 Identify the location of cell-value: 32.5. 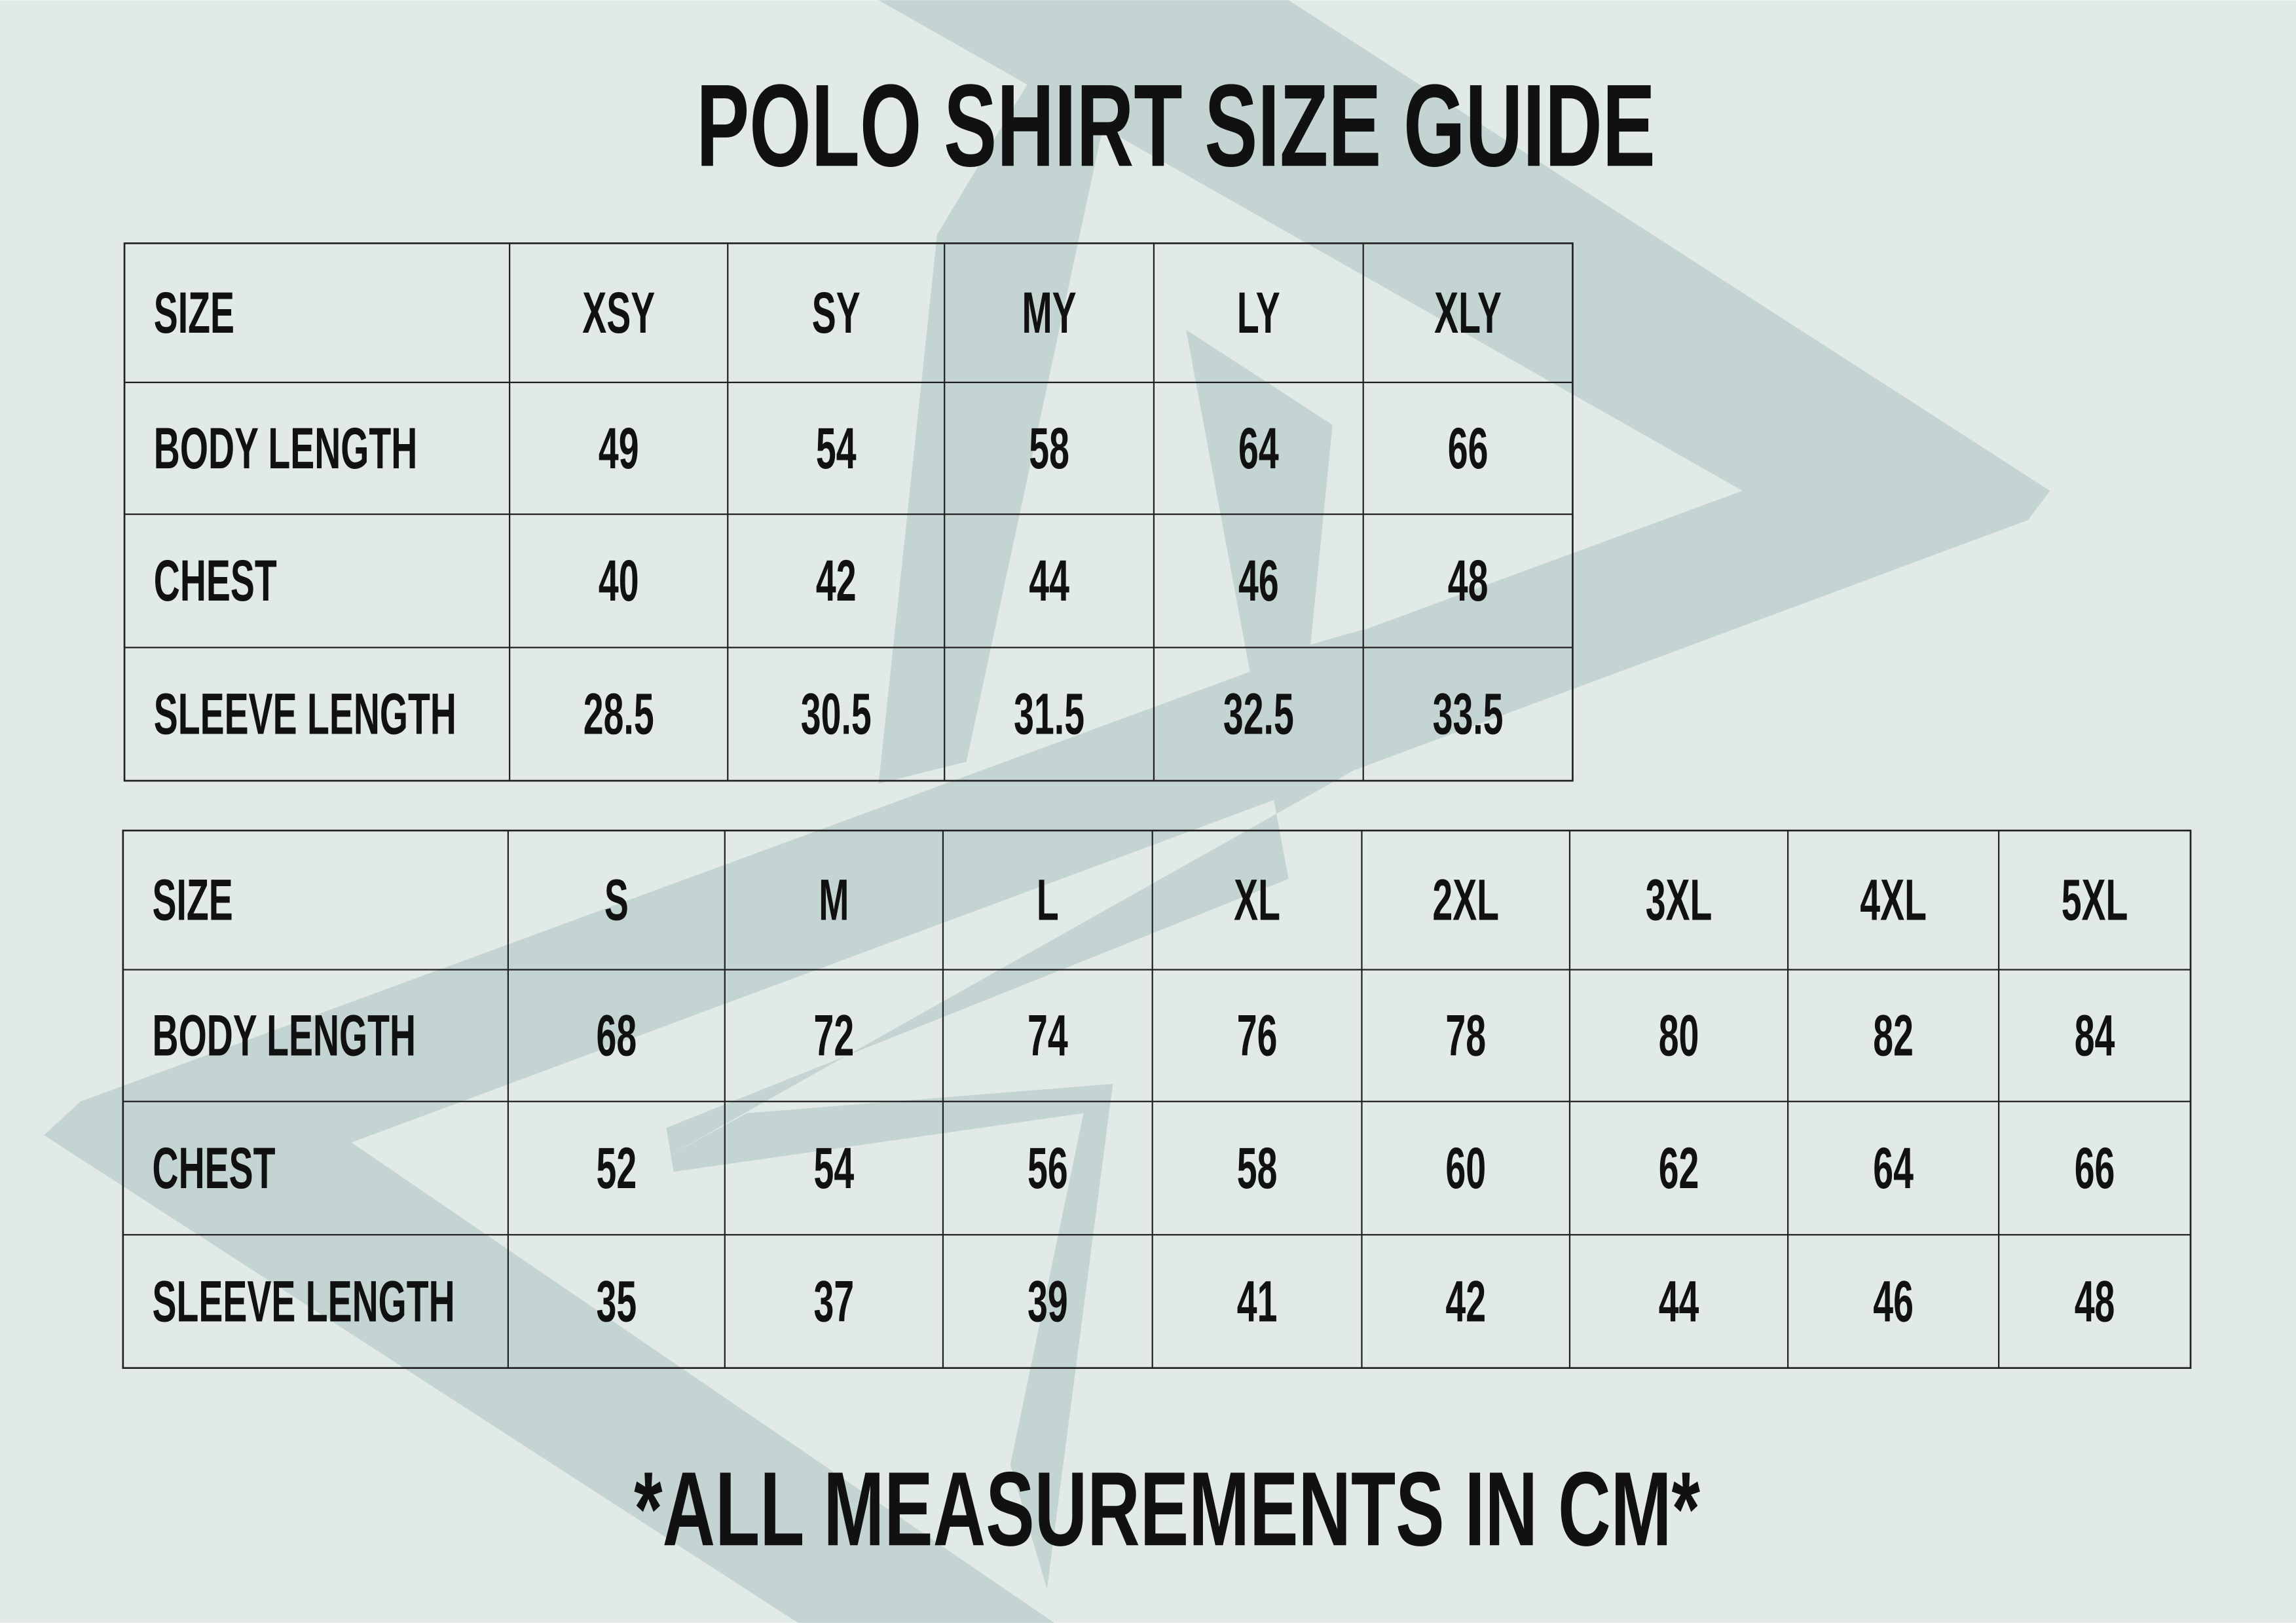
(1259, 714).